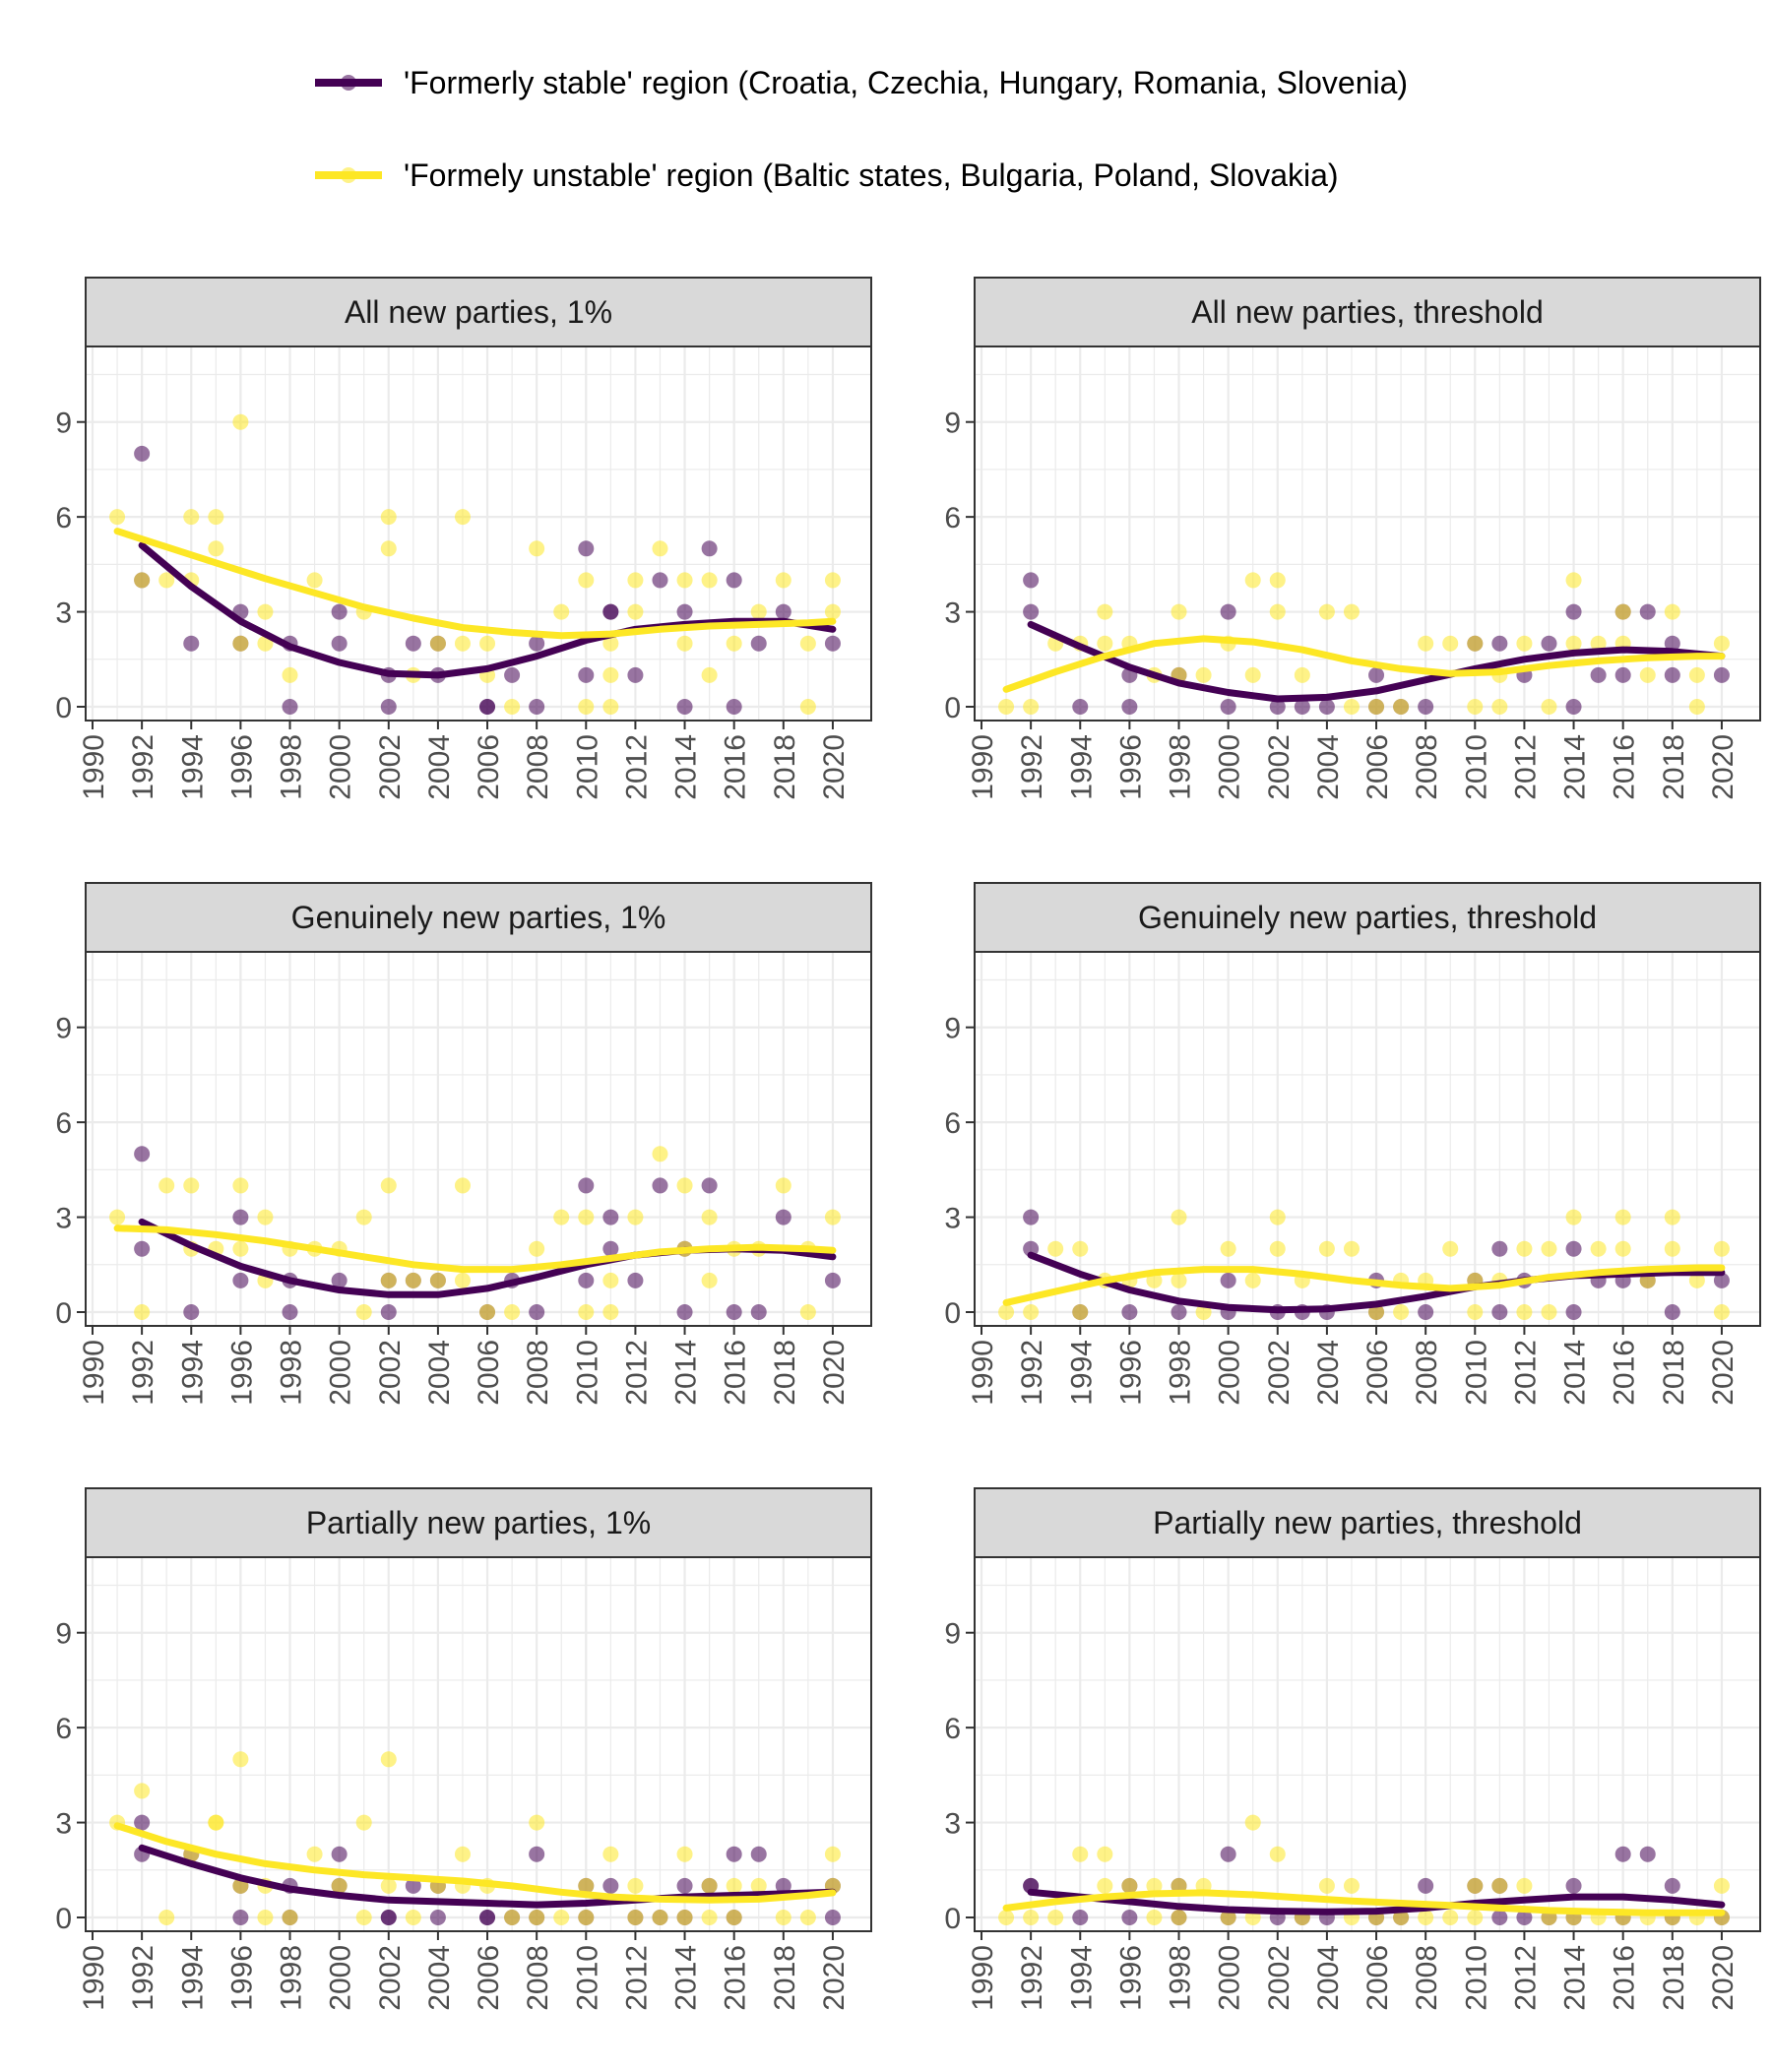 The width and height of the screenshot is (1772, 2072). What do you see at coordinates (952, 1313) in the screenshot?
I see `panel-4-y-tick-label: 0` at bounding box center [952, 1313].